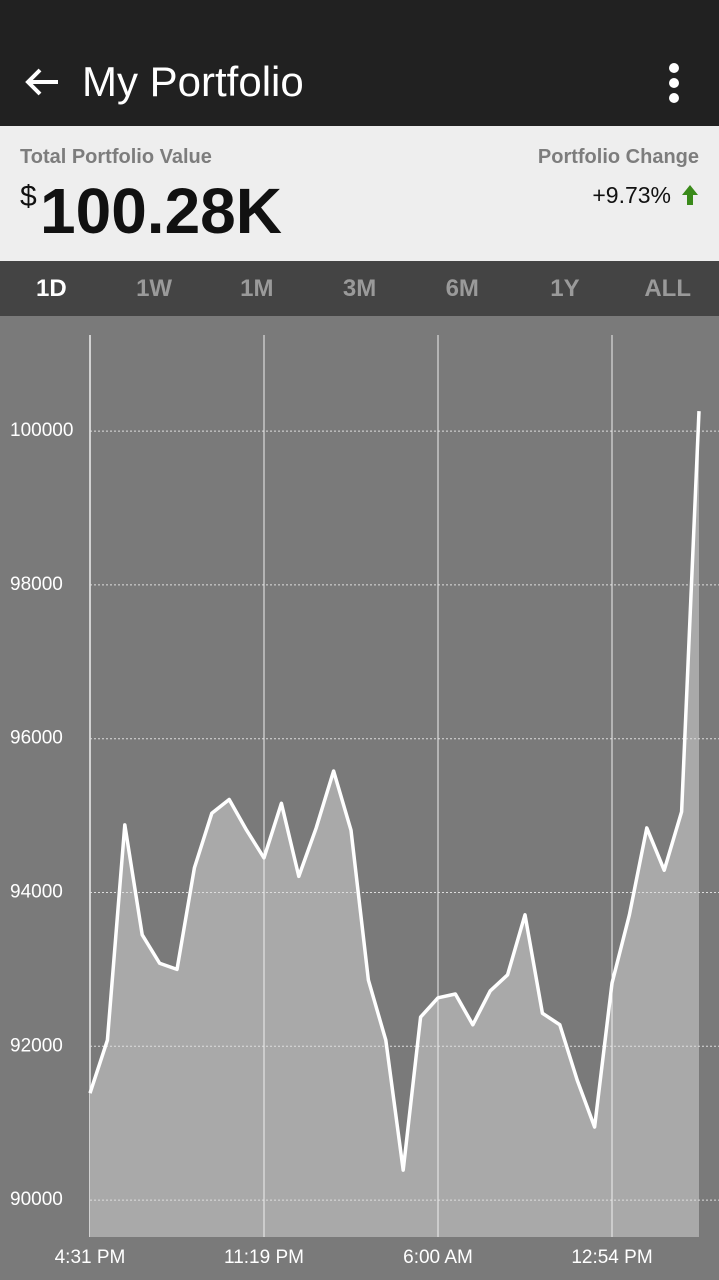  What do you see at coordinates (631, 195) in the screenshot?
I see `change: +9.73%` at bounding box center [631, 195].